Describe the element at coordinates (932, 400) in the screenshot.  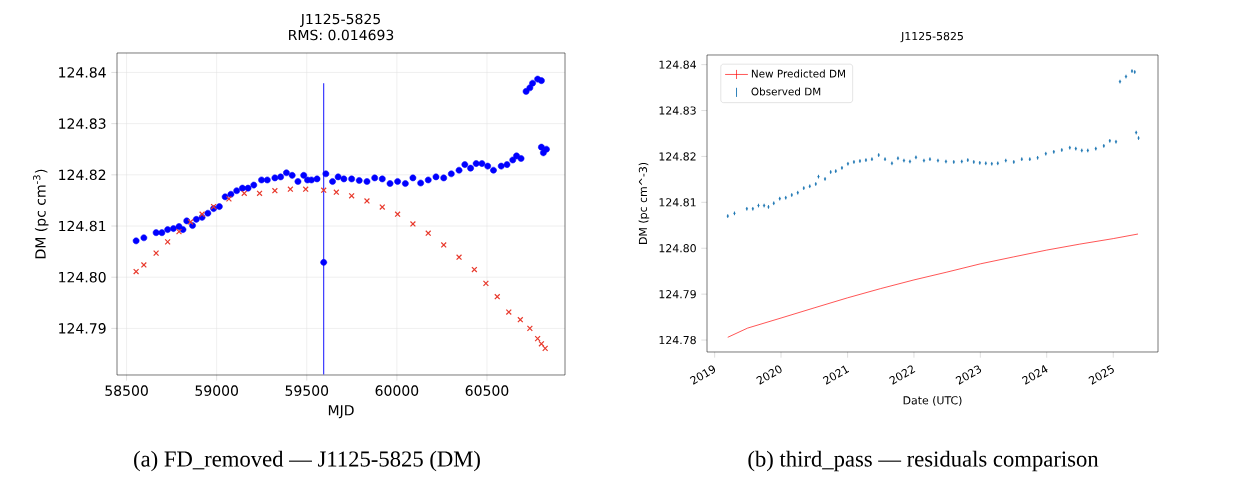
I see `x-axis-title: Date (UTC)` at that location.